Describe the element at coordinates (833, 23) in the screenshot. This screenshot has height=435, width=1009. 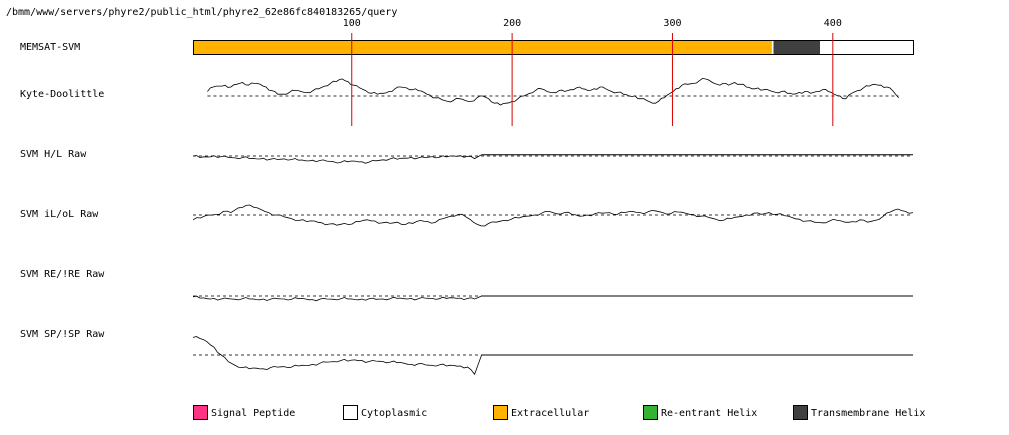
I see `tick-label-400: 400` at that location.